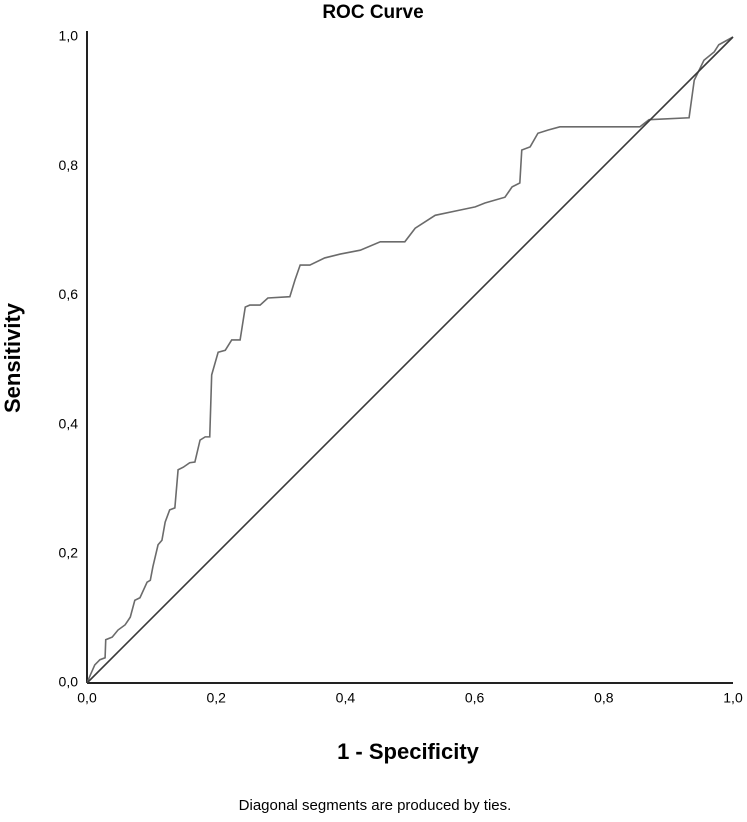 This screenshot has width=747, height=822. Describe the element at coordinates (408, 751) in the screenshot. I see `x-axis-title: 1 - Specificity` at that location.